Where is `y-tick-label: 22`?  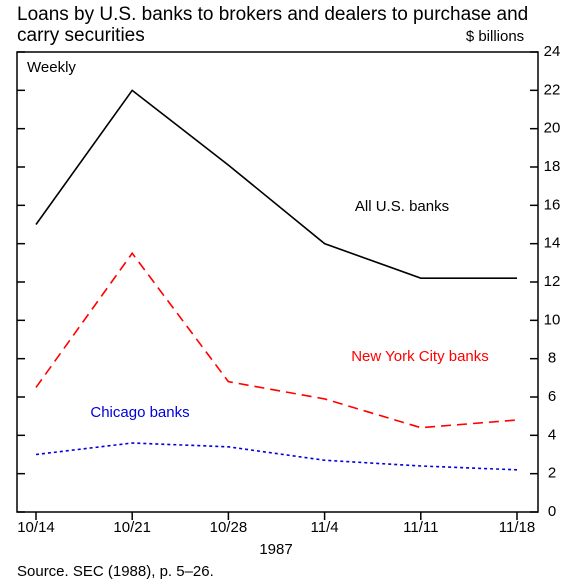
y-tick-label: 22 is located at coordinates (552, 89).